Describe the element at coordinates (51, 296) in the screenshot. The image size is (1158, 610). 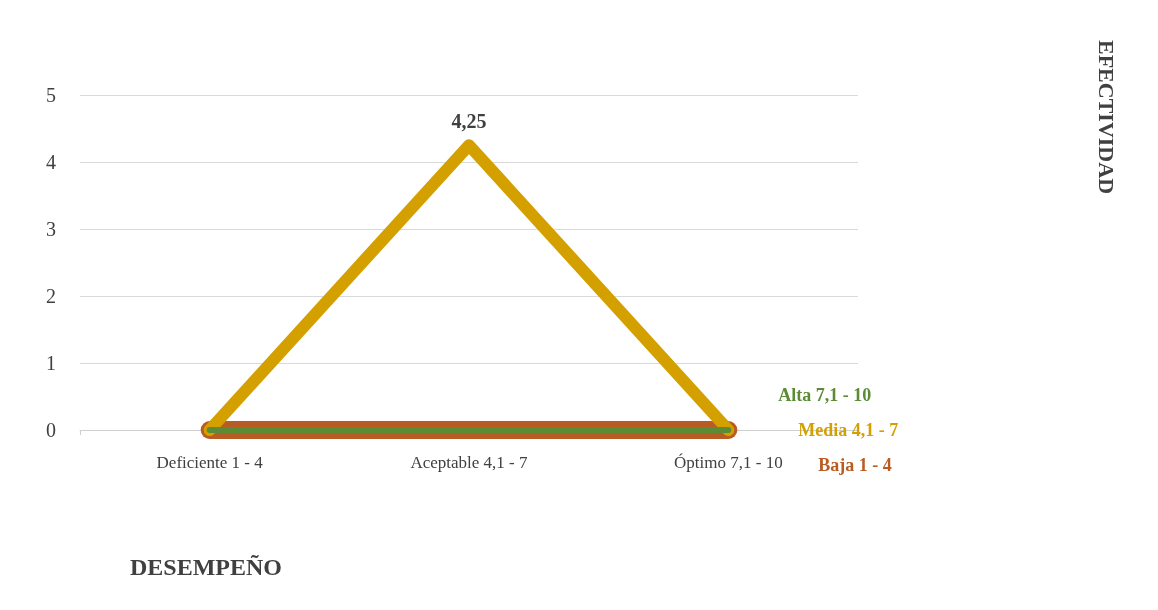
I see `y-tick-label: 2` at that location.